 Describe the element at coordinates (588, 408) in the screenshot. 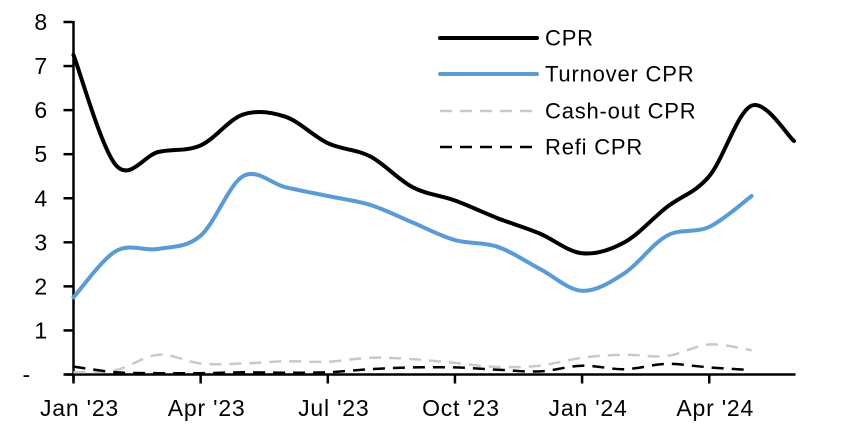

I see `x-axis-label: Jan '24` at that location.